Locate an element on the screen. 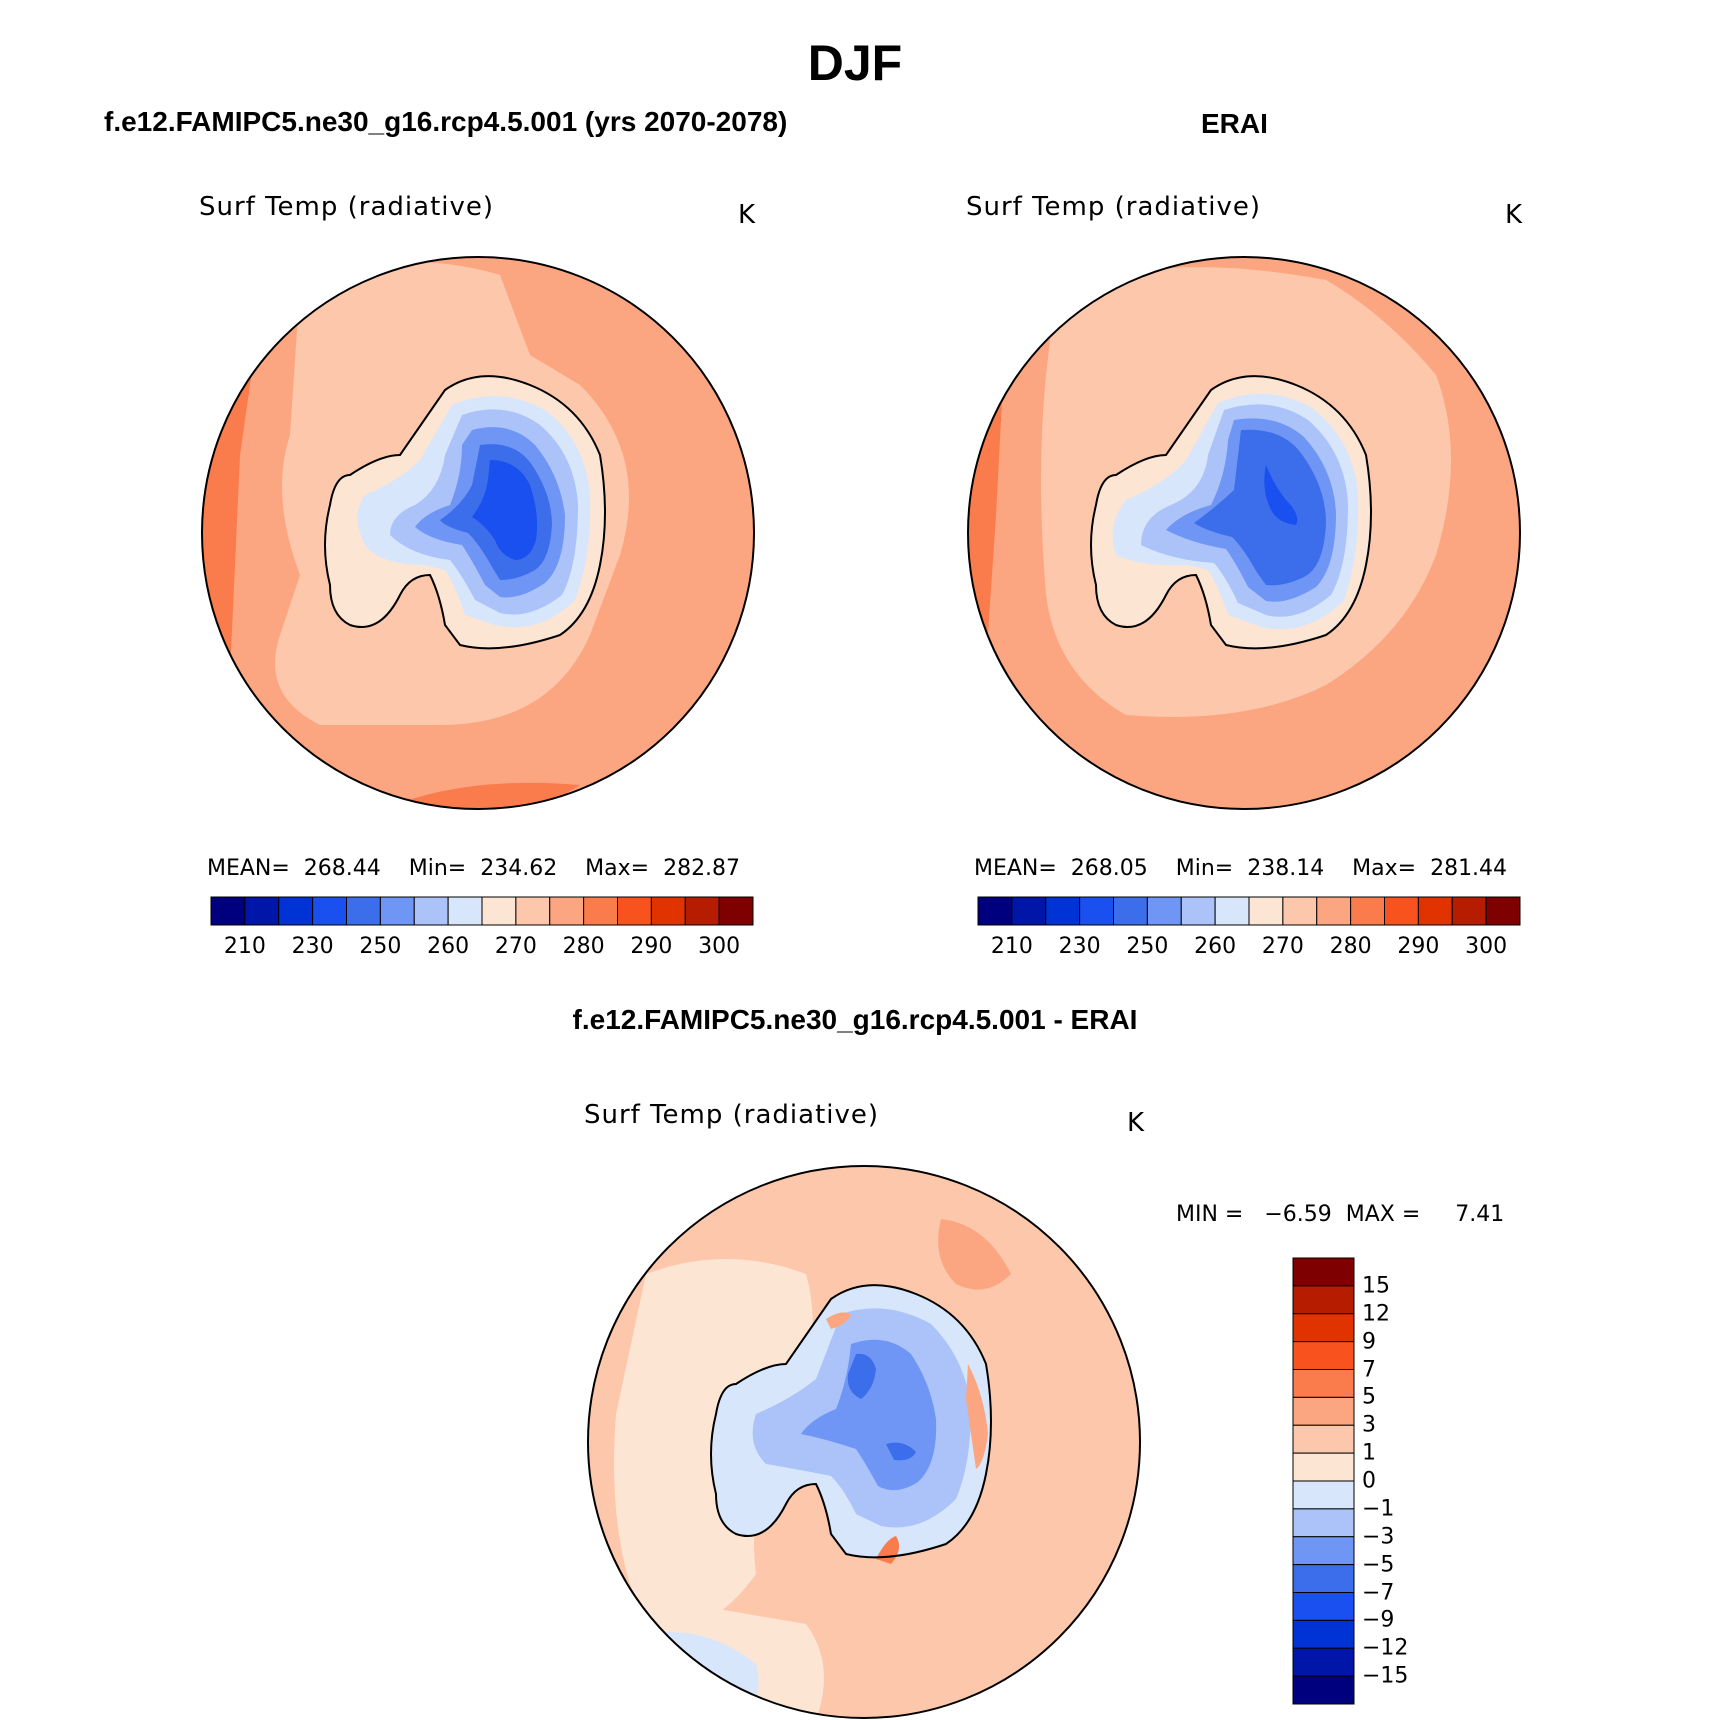 The image size is (1710, 1720). colorbar-tick-label: 7 is located at coordinates (1369, 1369).